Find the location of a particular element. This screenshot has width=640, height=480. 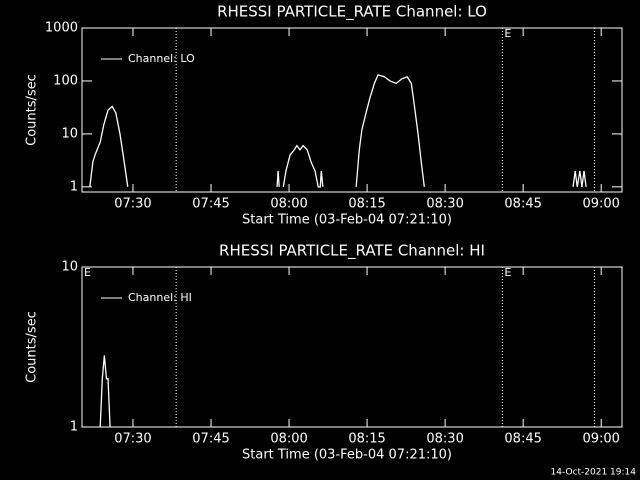

footer: 14-Oct-2021 19:14 is located at coordinates (594, 473).